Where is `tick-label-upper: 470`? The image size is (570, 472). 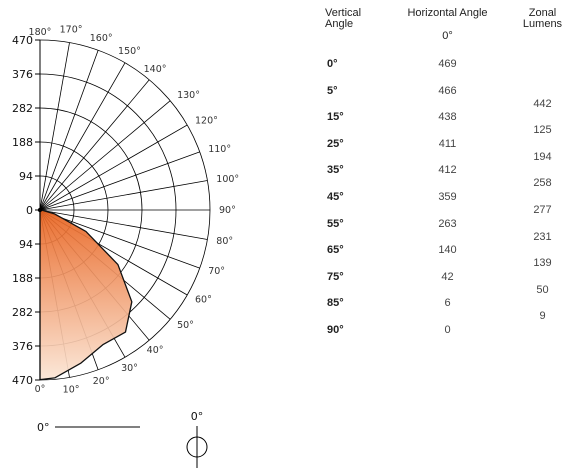
tick-label-upper: 470 is located at coordinates (22, 40).